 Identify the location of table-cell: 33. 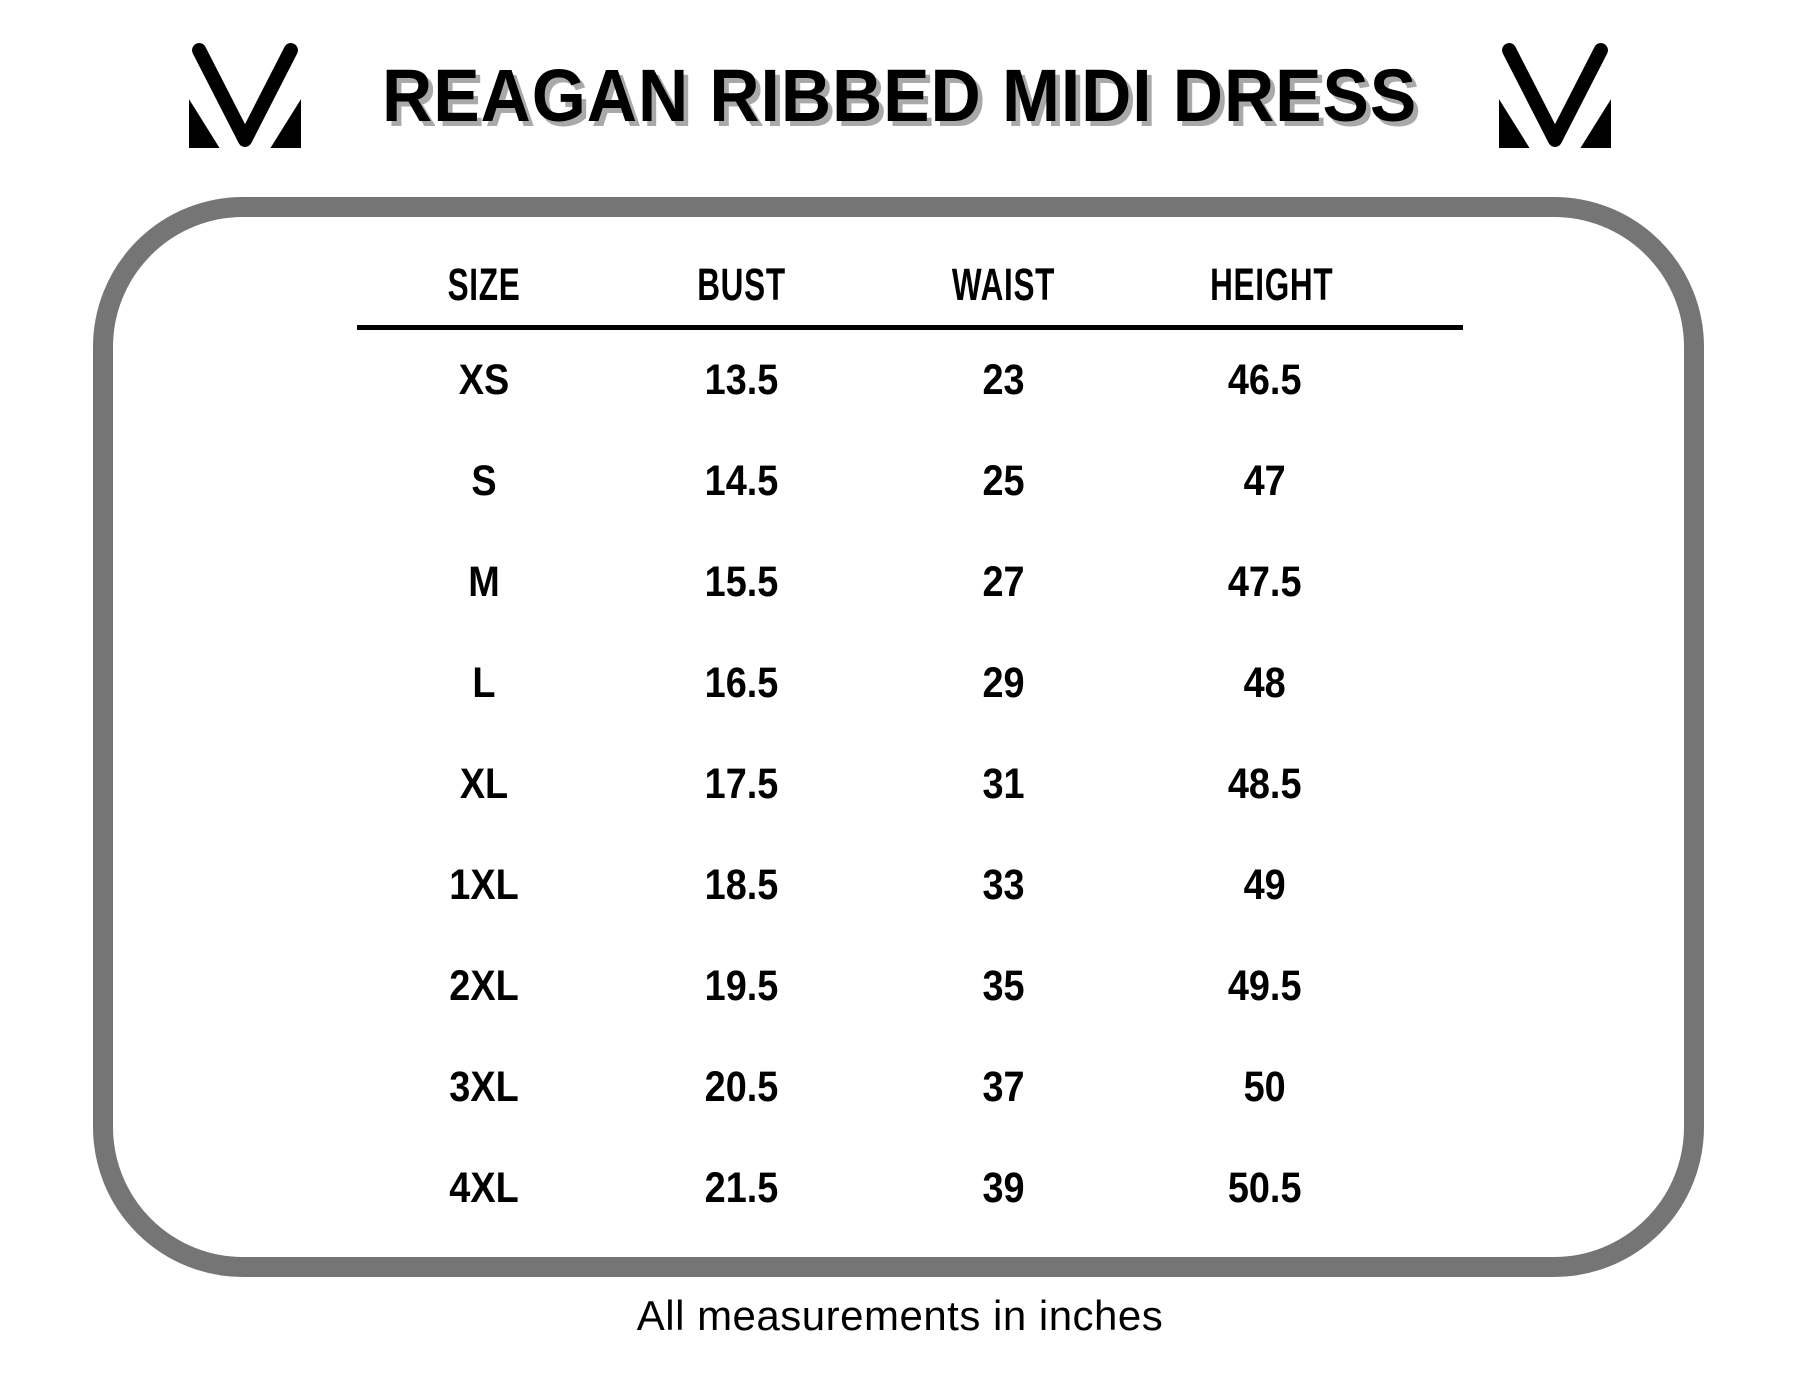
(1003, 885).